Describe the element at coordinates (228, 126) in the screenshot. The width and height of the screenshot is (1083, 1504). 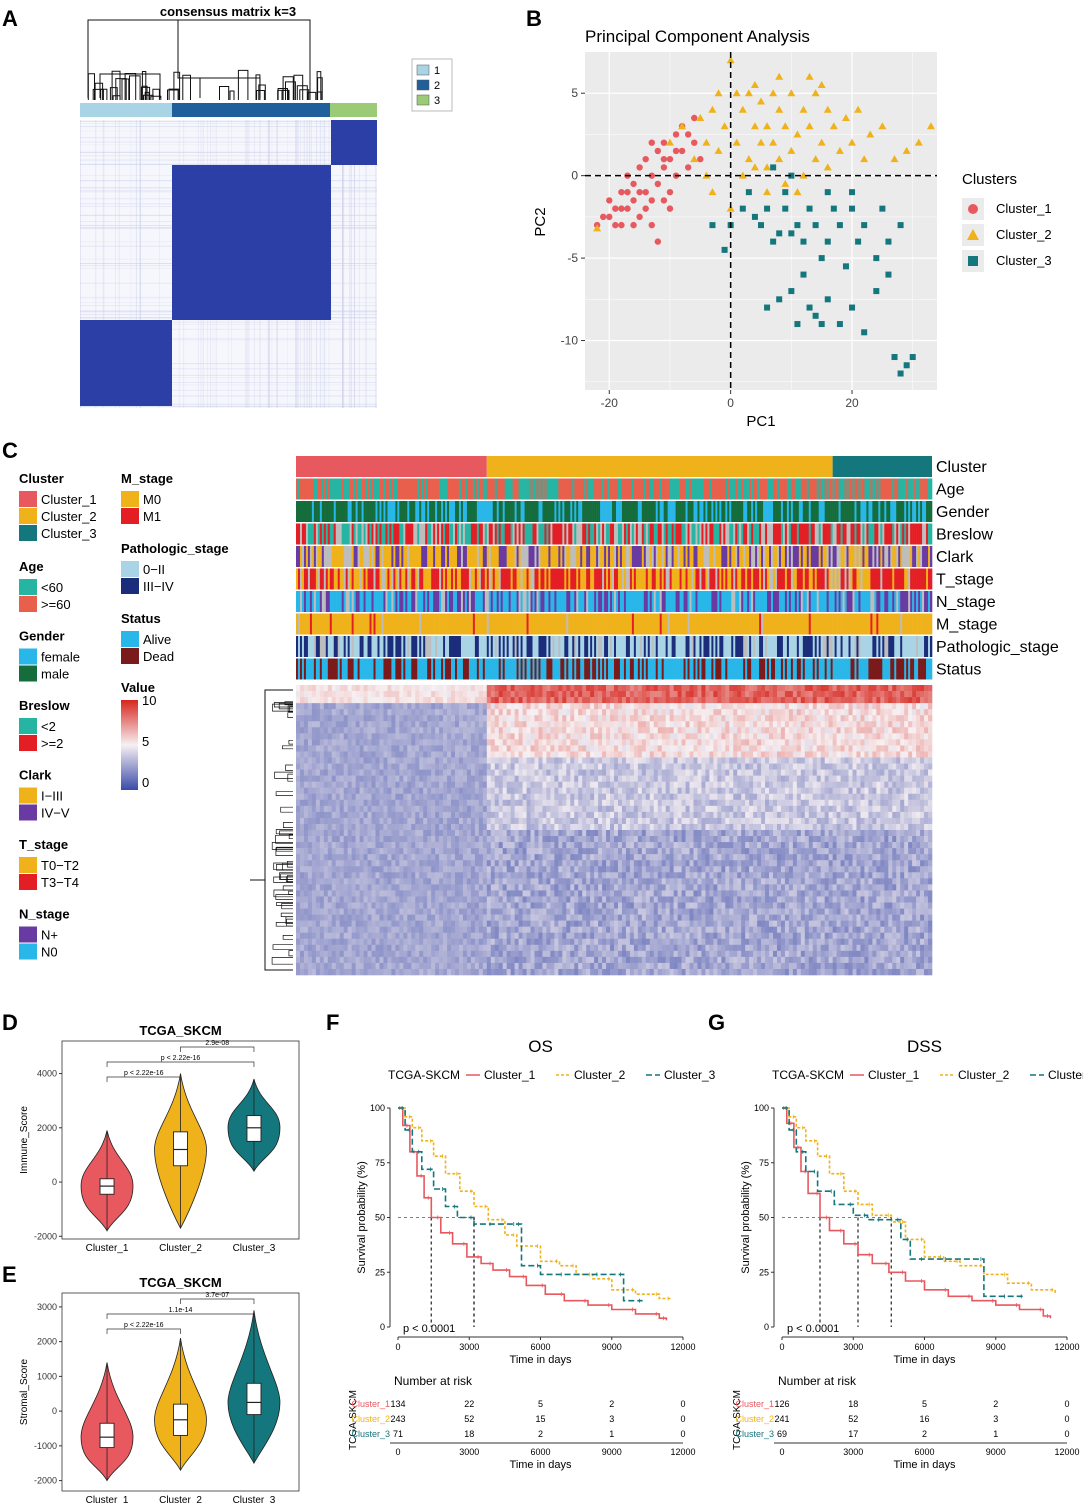
I see `consensus-noise-row` at that location.